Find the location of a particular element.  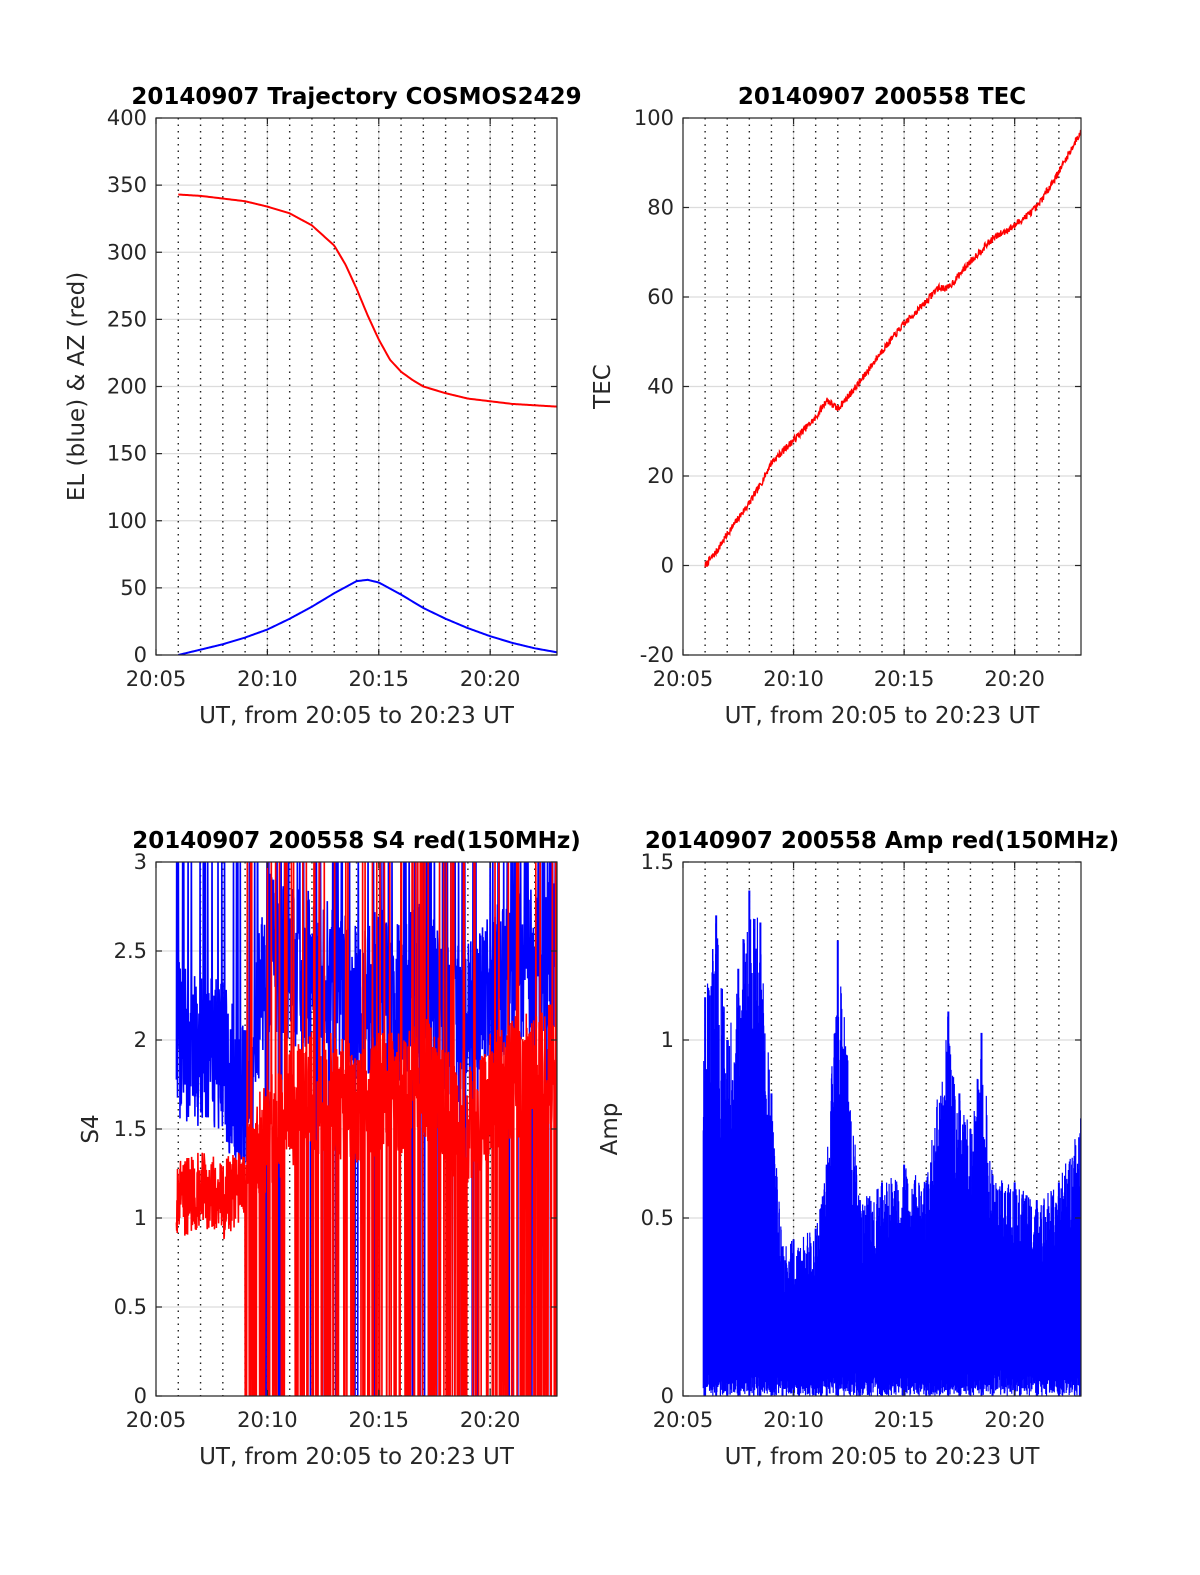

y-tick-label: -20 is located at coordinates (657, 655).